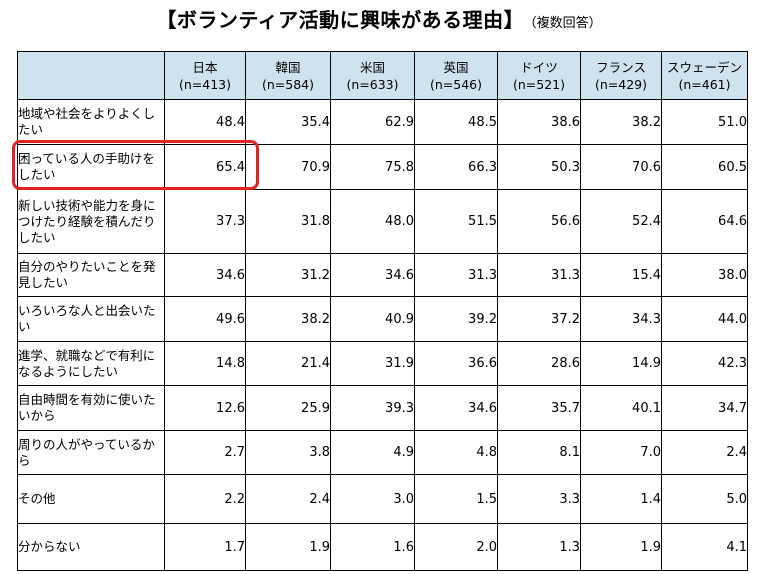 The width and height of the screenshot is (758, 574). I want to click on table-cell: 34.7, so click(704, 408).